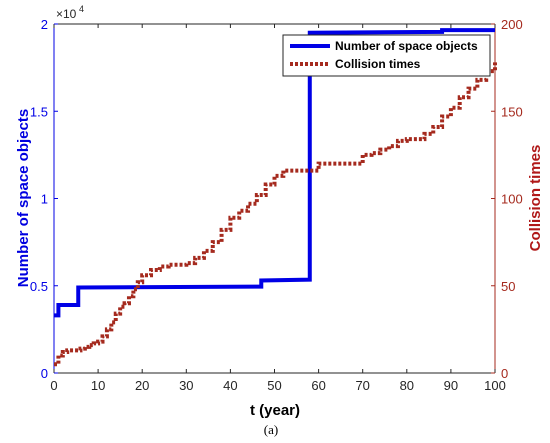 This screenshot has height=443, width=550. Describe the element at coordinates (508, 286) in the screenshot. I see `right-y-tick-label: 50` at that location.